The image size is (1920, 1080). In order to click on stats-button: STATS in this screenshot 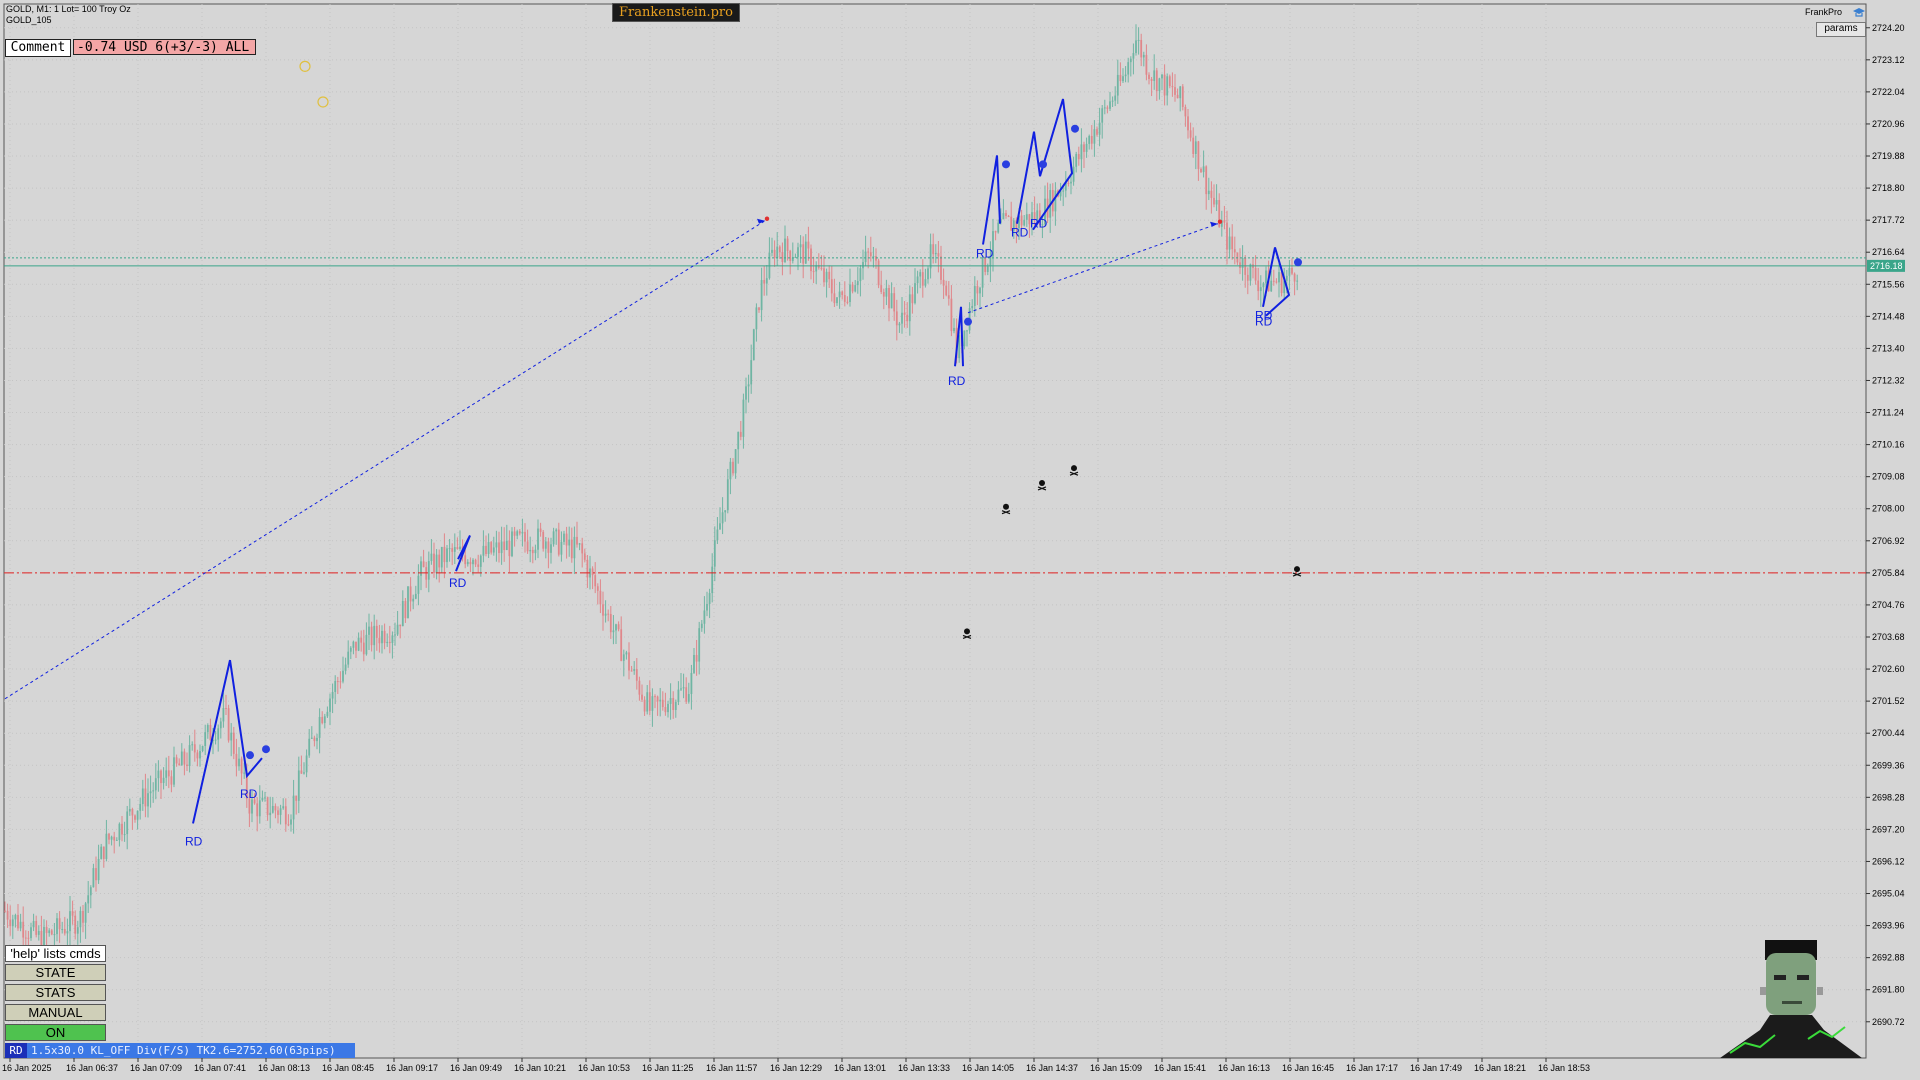, I will do `click(55, 992)`.